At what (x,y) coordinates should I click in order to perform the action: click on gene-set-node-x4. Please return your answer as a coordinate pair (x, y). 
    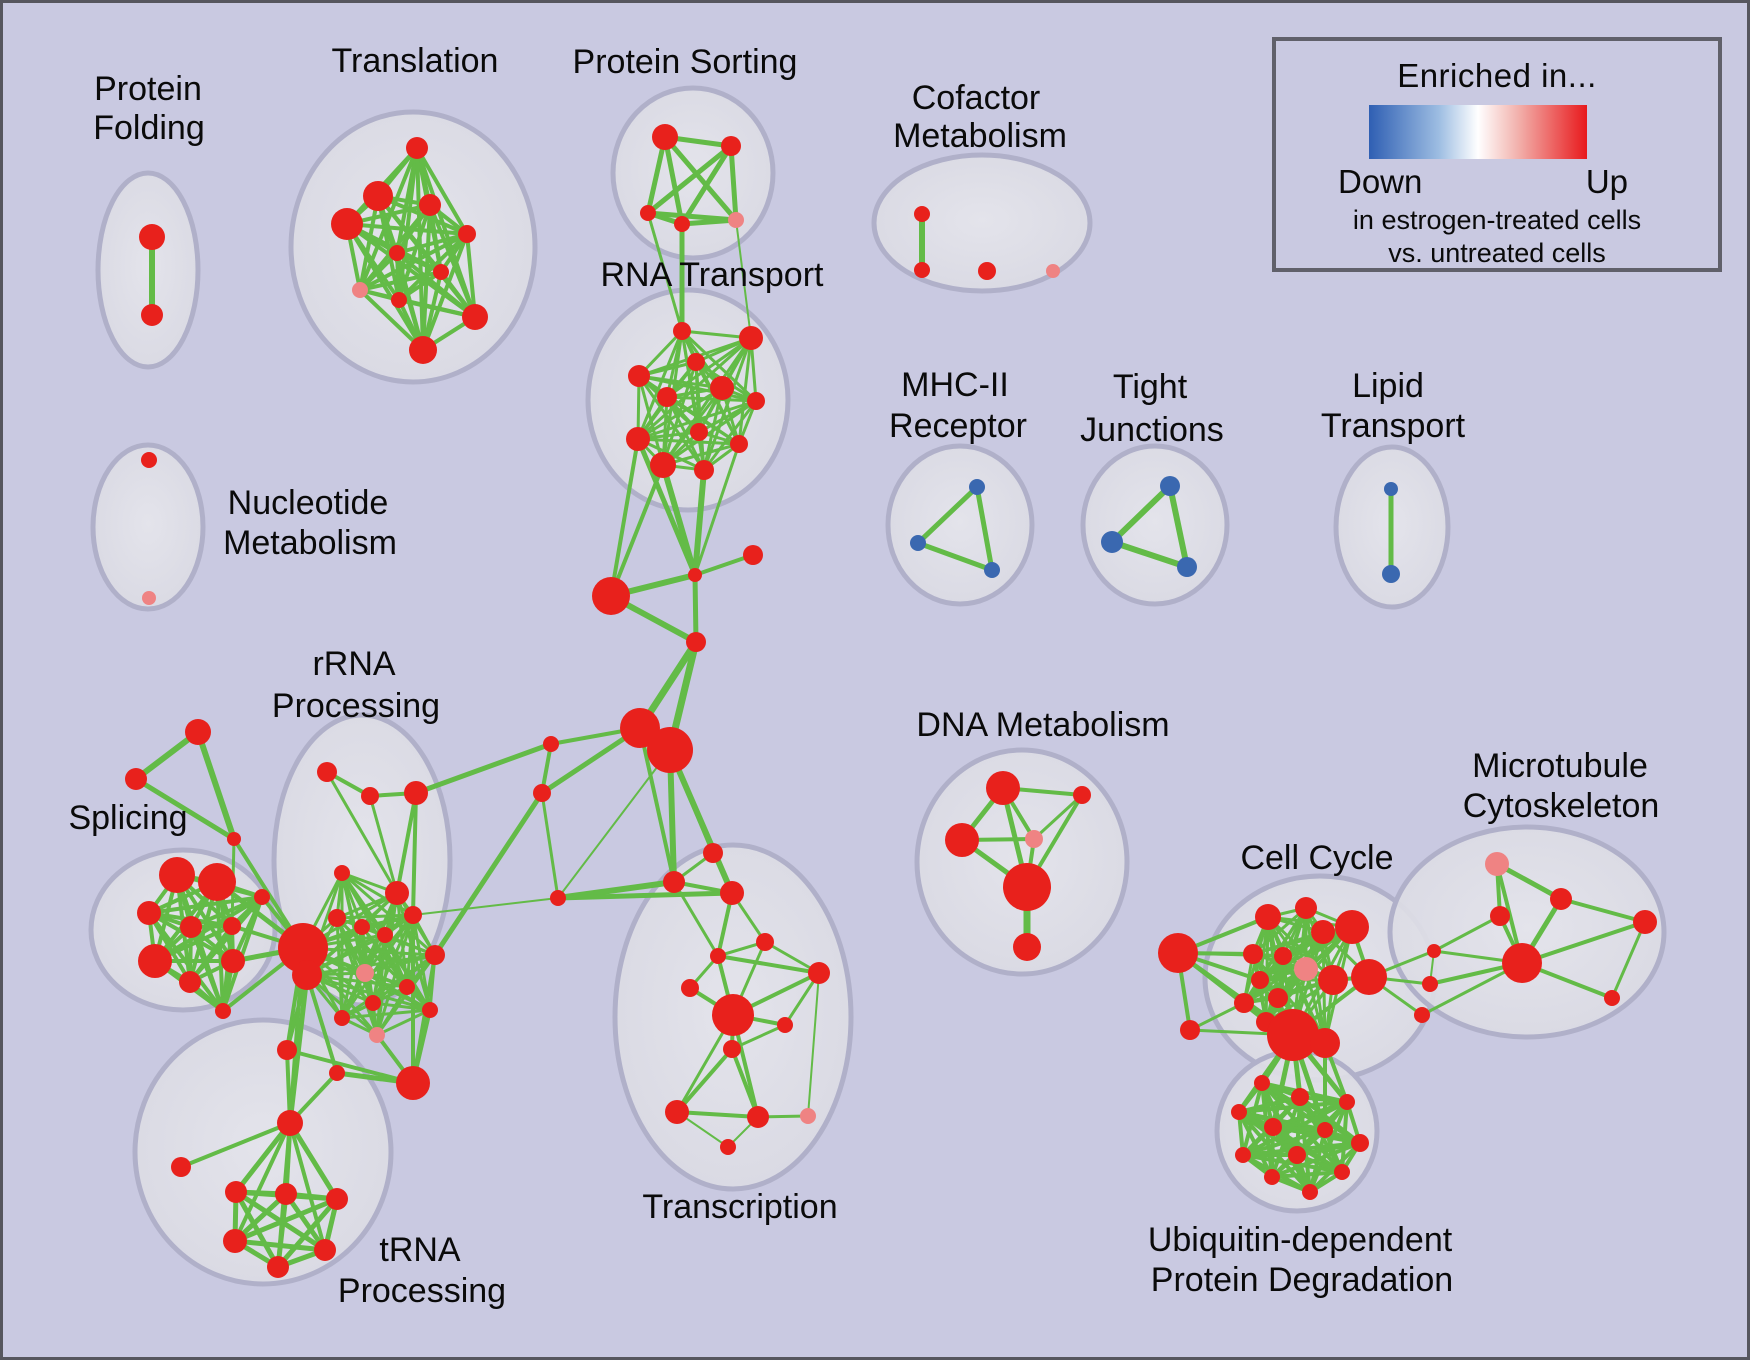
    Looking at the image, I should click on (558, 898).